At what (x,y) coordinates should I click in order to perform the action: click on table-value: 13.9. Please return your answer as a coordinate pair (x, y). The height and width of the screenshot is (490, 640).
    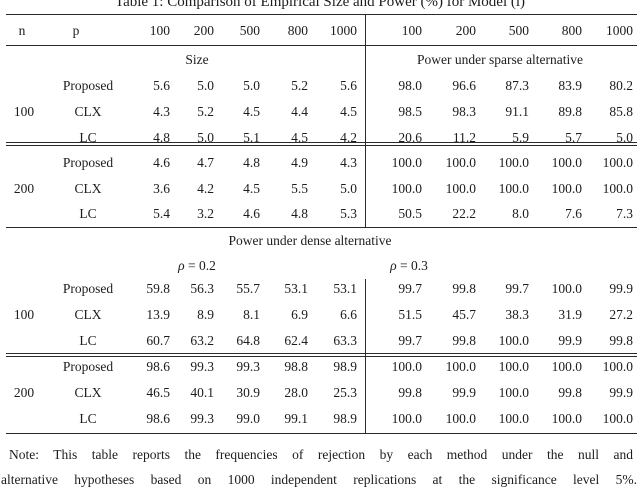
    Looking at the image, I should click on (158, 314).